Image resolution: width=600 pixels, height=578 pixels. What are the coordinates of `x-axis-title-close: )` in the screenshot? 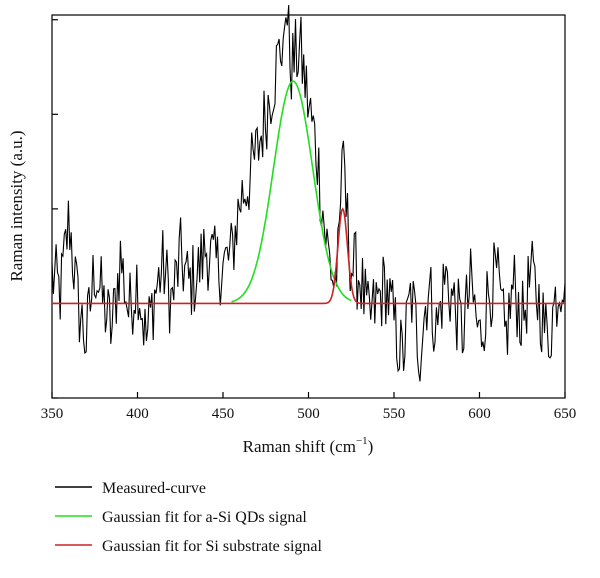 It's located at (371, 446).